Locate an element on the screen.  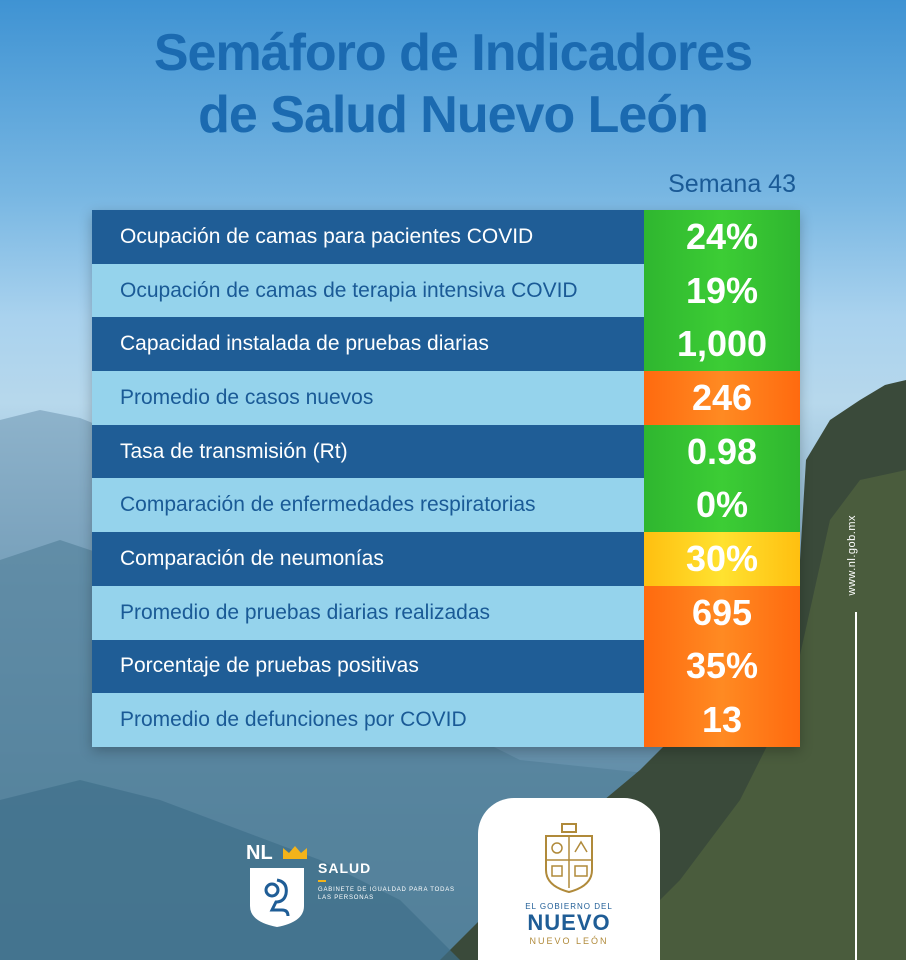
indicator-row: Porcentaje de pruebas positivas 35% is located at coordinates (446, 666).